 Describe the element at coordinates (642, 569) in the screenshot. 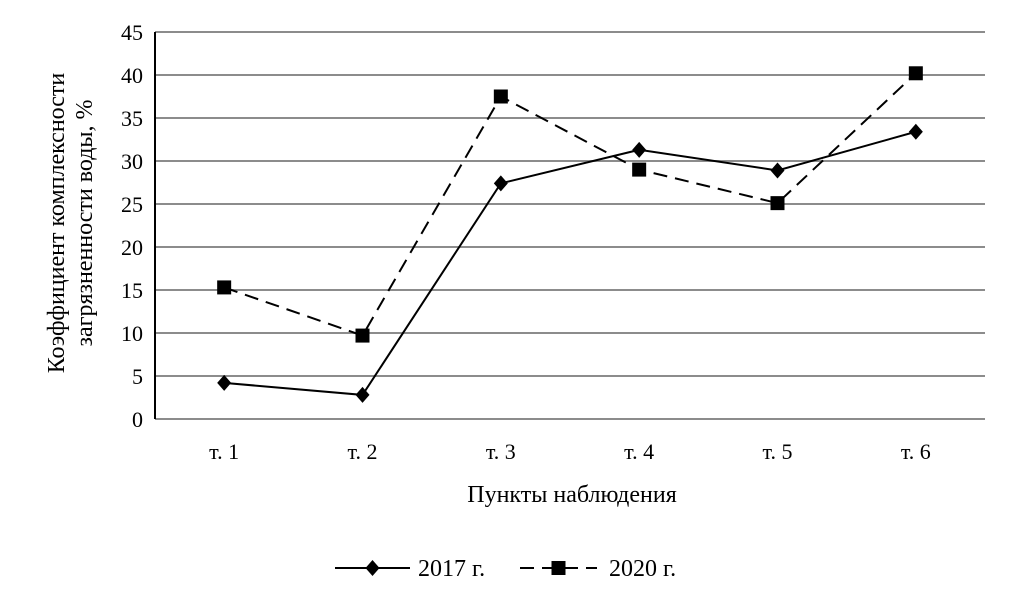

I see `legend-label-1: 2020 г.` at that location.